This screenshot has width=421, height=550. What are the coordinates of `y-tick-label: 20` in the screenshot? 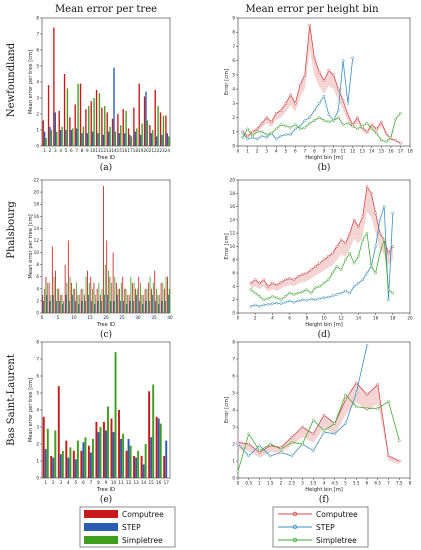 It's located at (37, 192).